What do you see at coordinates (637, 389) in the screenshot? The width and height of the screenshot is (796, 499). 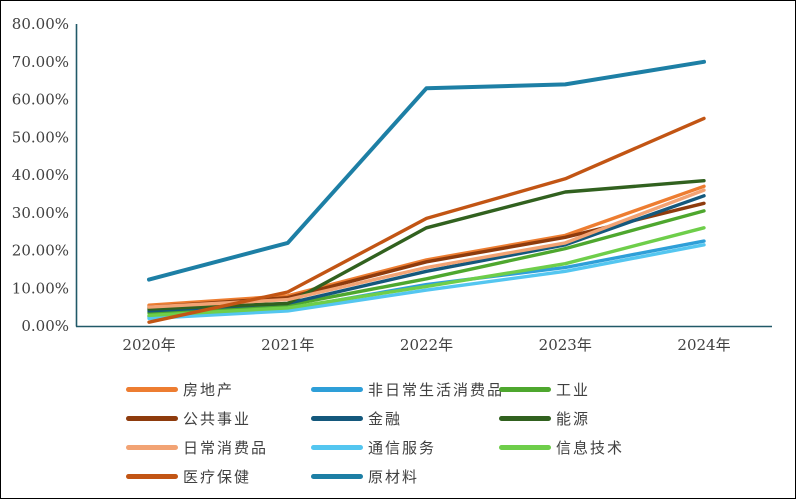 I see `legend-item-2: 工业` at bounding box center [637, 389].